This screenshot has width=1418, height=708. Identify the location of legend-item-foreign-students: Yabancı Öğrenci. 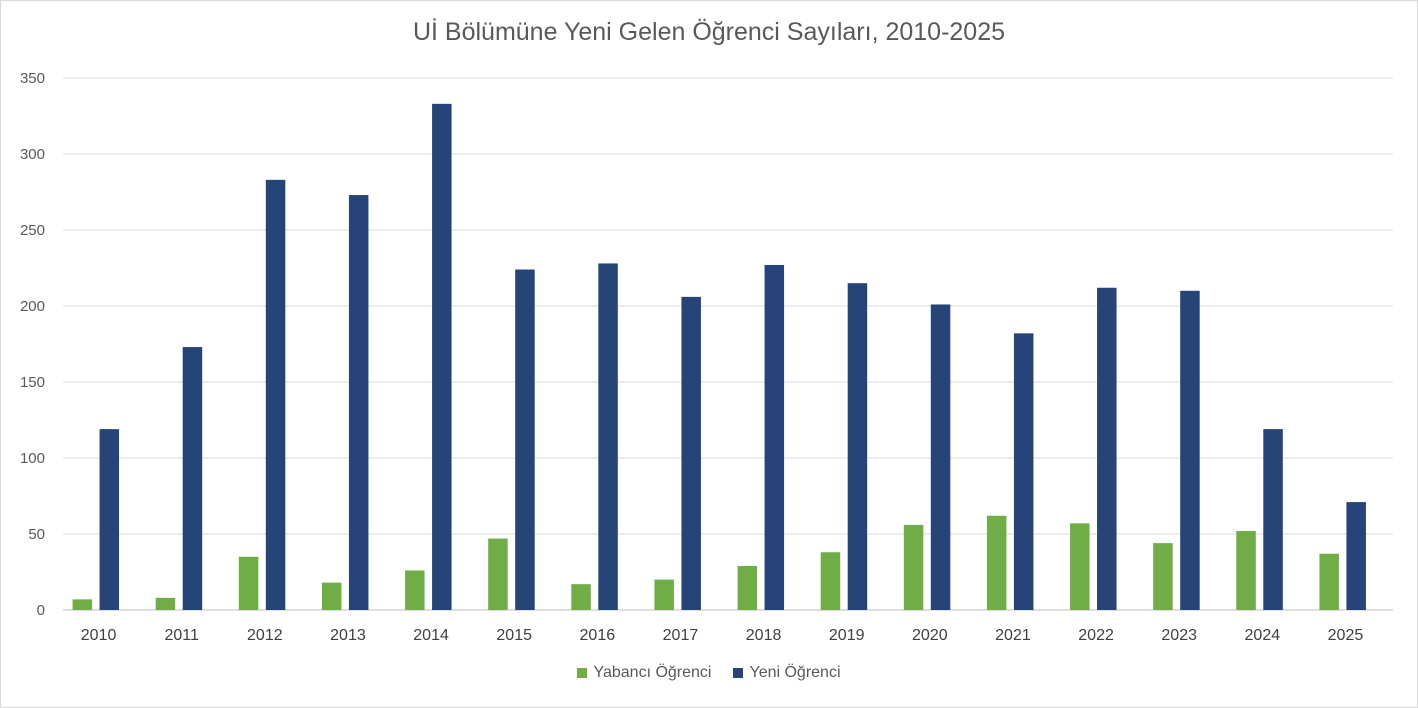
(644, 673).